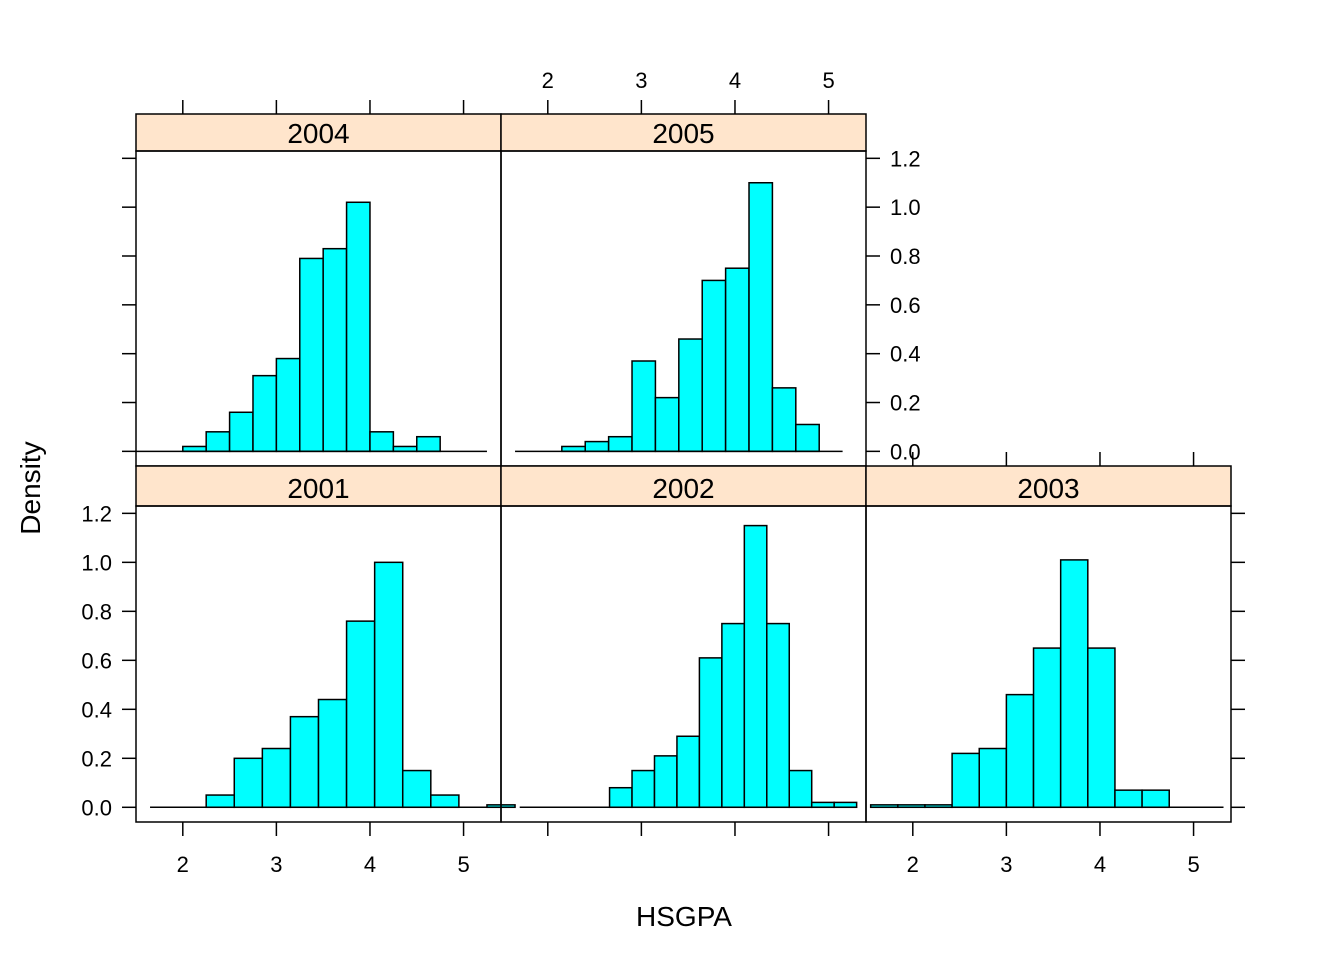  Describe the element at coordinates (913, 864) in the screenshot. I see `x-bottom-2003-label-2: 2` at that location.